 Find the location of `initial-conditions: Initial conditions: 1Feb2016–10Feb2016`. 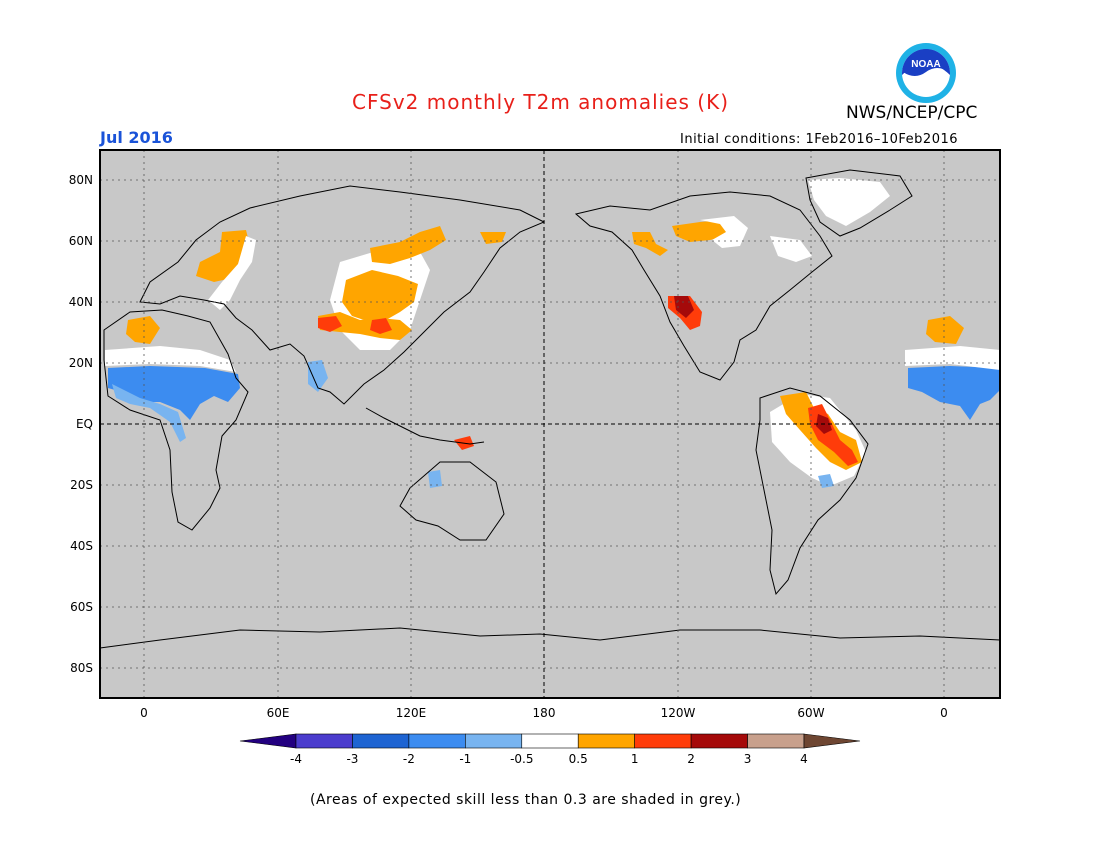

initial-conditions: Initial conditions: 1Feb2016–10Feb2016 is located at coordinates (819, 139).